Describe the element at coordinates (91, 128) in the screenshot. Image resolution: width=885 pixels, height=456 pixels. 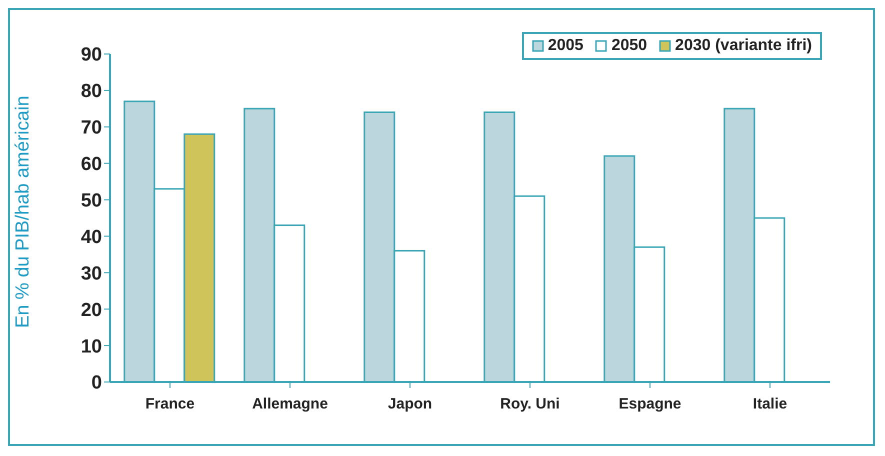
I see `y-tick-label: 70` at that location.